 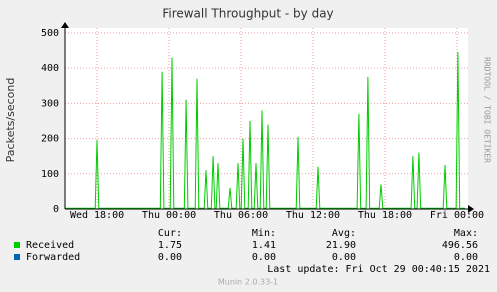 I want to click on summary-header: Min:, so click(x=264, y=233).